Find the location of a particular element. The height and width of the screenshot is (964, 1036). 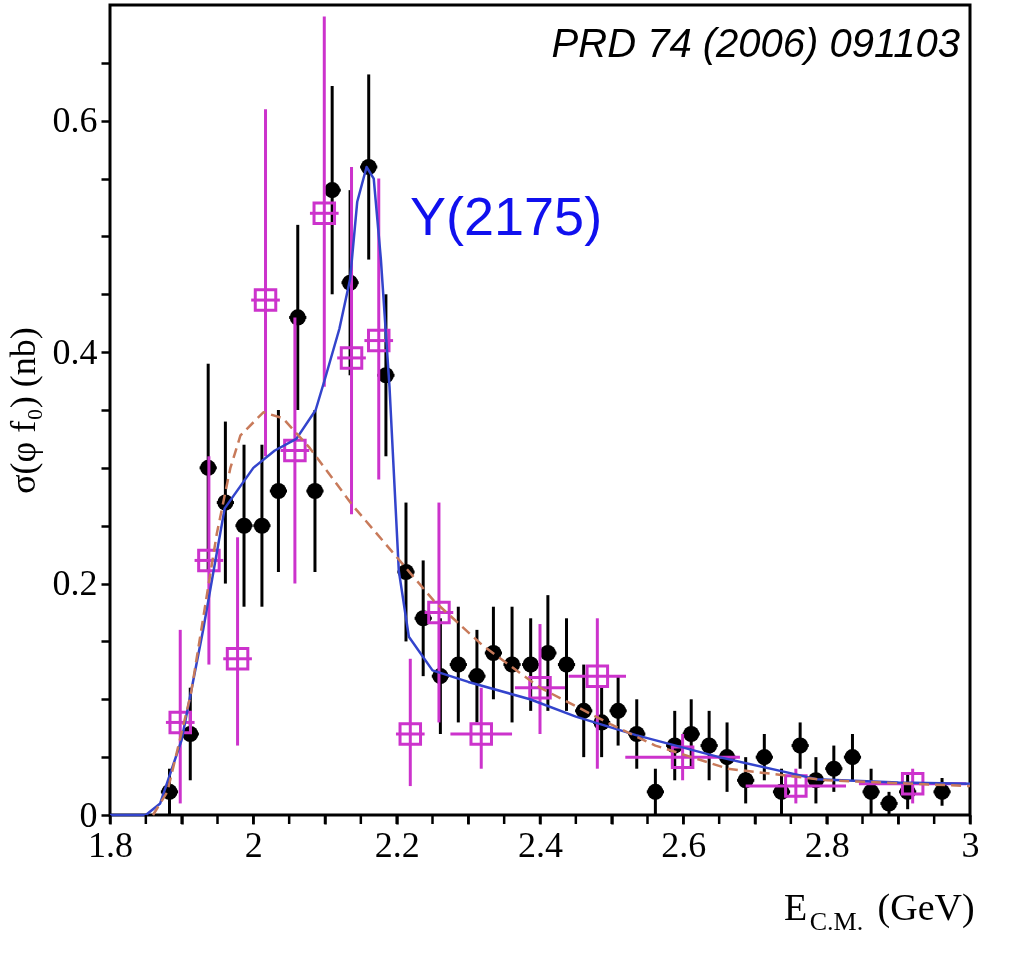

annotation: Y(2175) is located at coordinates (506, 216).